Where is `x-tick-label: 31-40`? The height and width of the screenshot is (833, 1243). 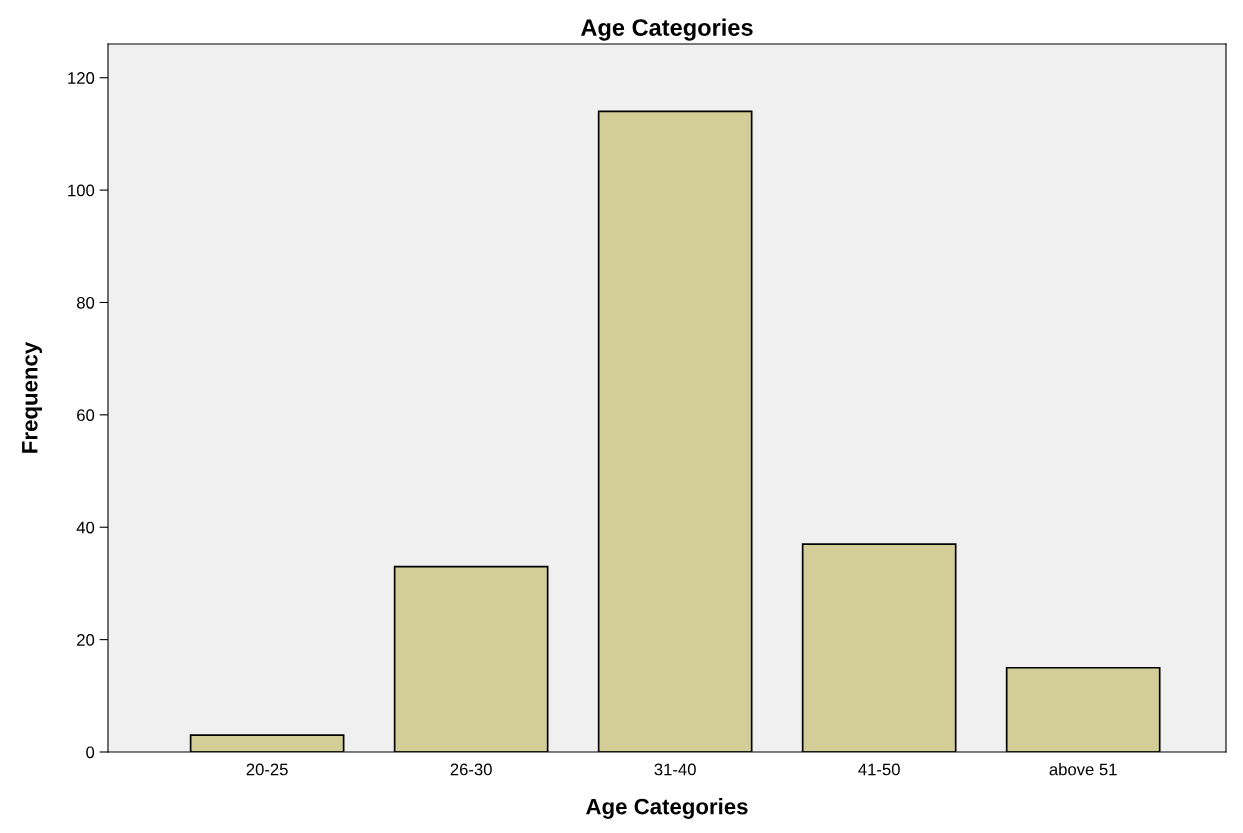 x-tick-label: 31-40 is located at coordinates (675, 769).